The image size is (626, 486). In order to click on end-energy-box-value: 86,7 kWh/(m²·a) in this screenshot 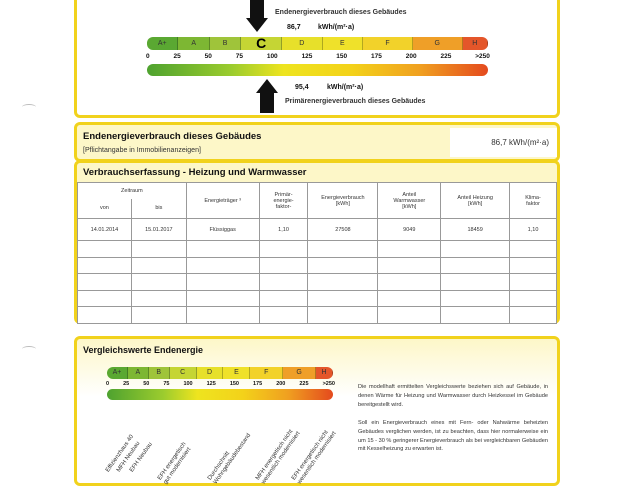, I will do `click(520, 142)`.